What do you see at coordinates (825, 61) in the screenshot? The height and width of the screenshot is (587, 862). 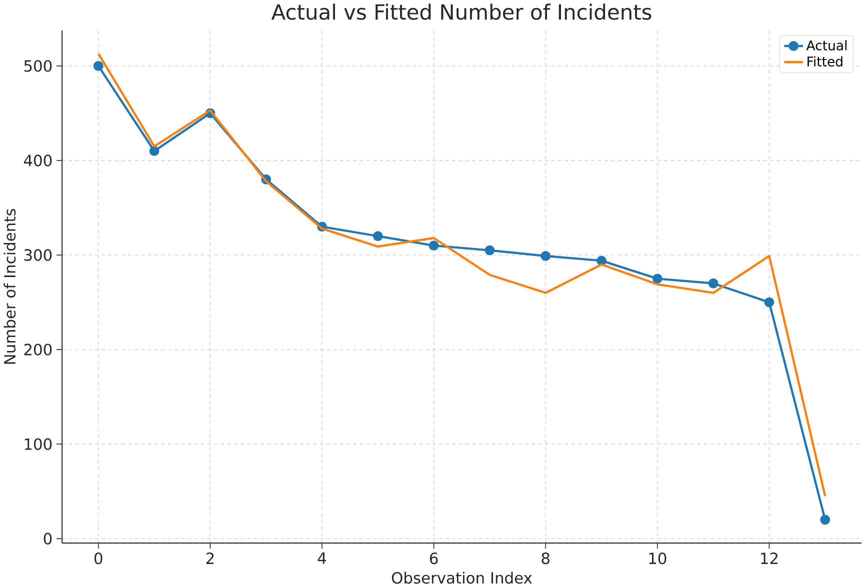 I see `legend-label: Fitted` at bounding box center [825, 61].